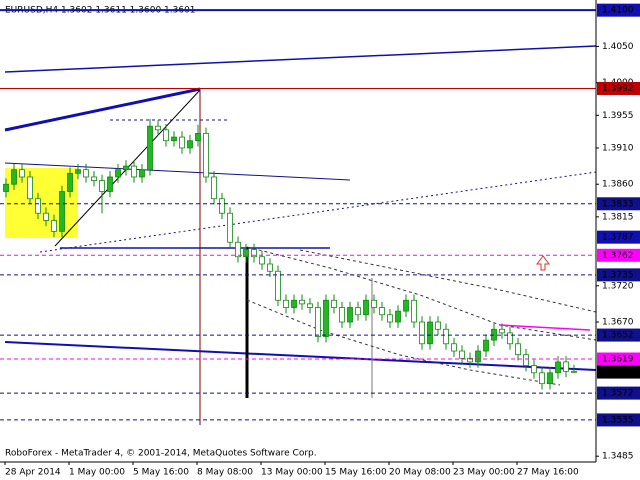  I want to click on level-label: 1.3601, so click(618, 373).